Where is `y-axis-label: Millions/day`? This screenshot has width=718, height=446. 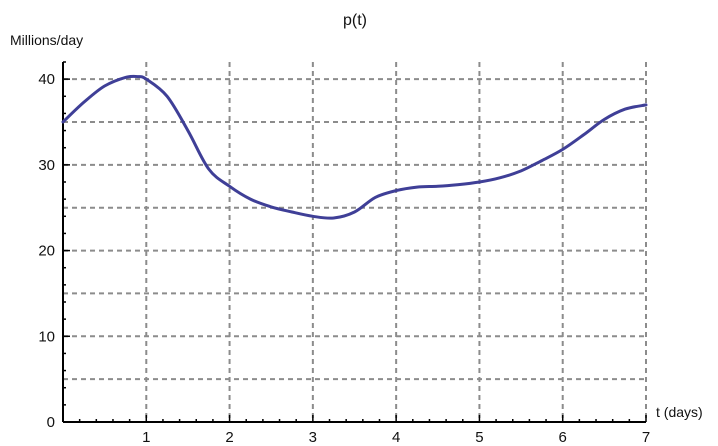
y-axis-label: Millions/day is located at coordinates (46, 40).